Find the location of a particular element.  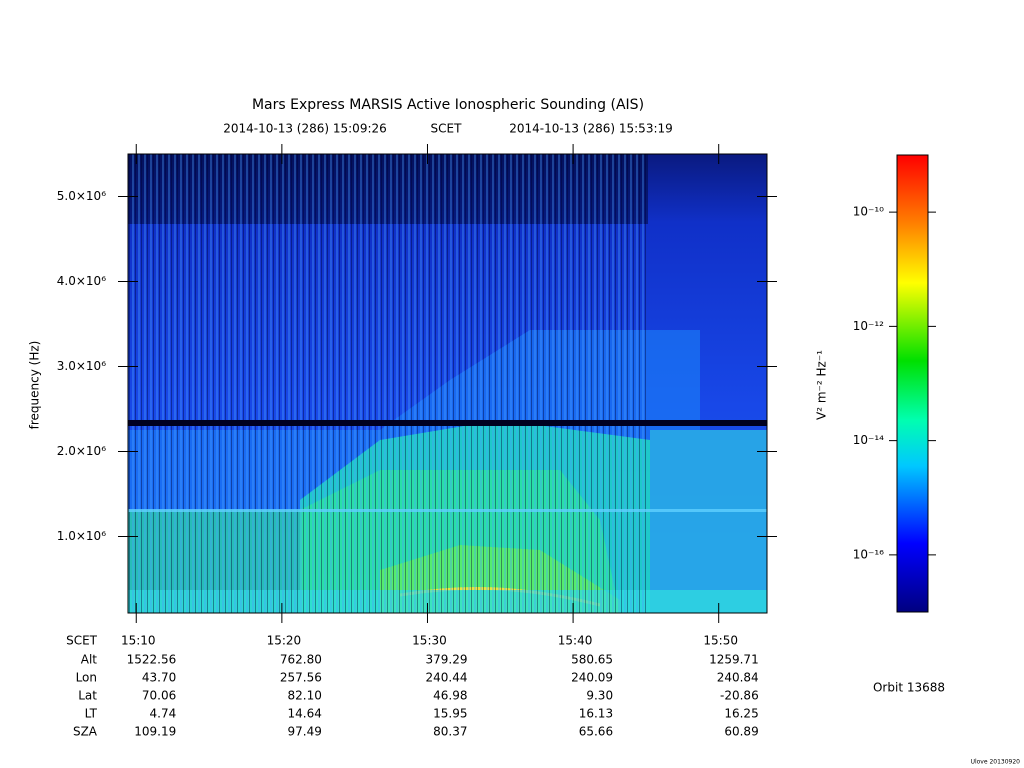

colorbar is located at coordinates (912, 383).